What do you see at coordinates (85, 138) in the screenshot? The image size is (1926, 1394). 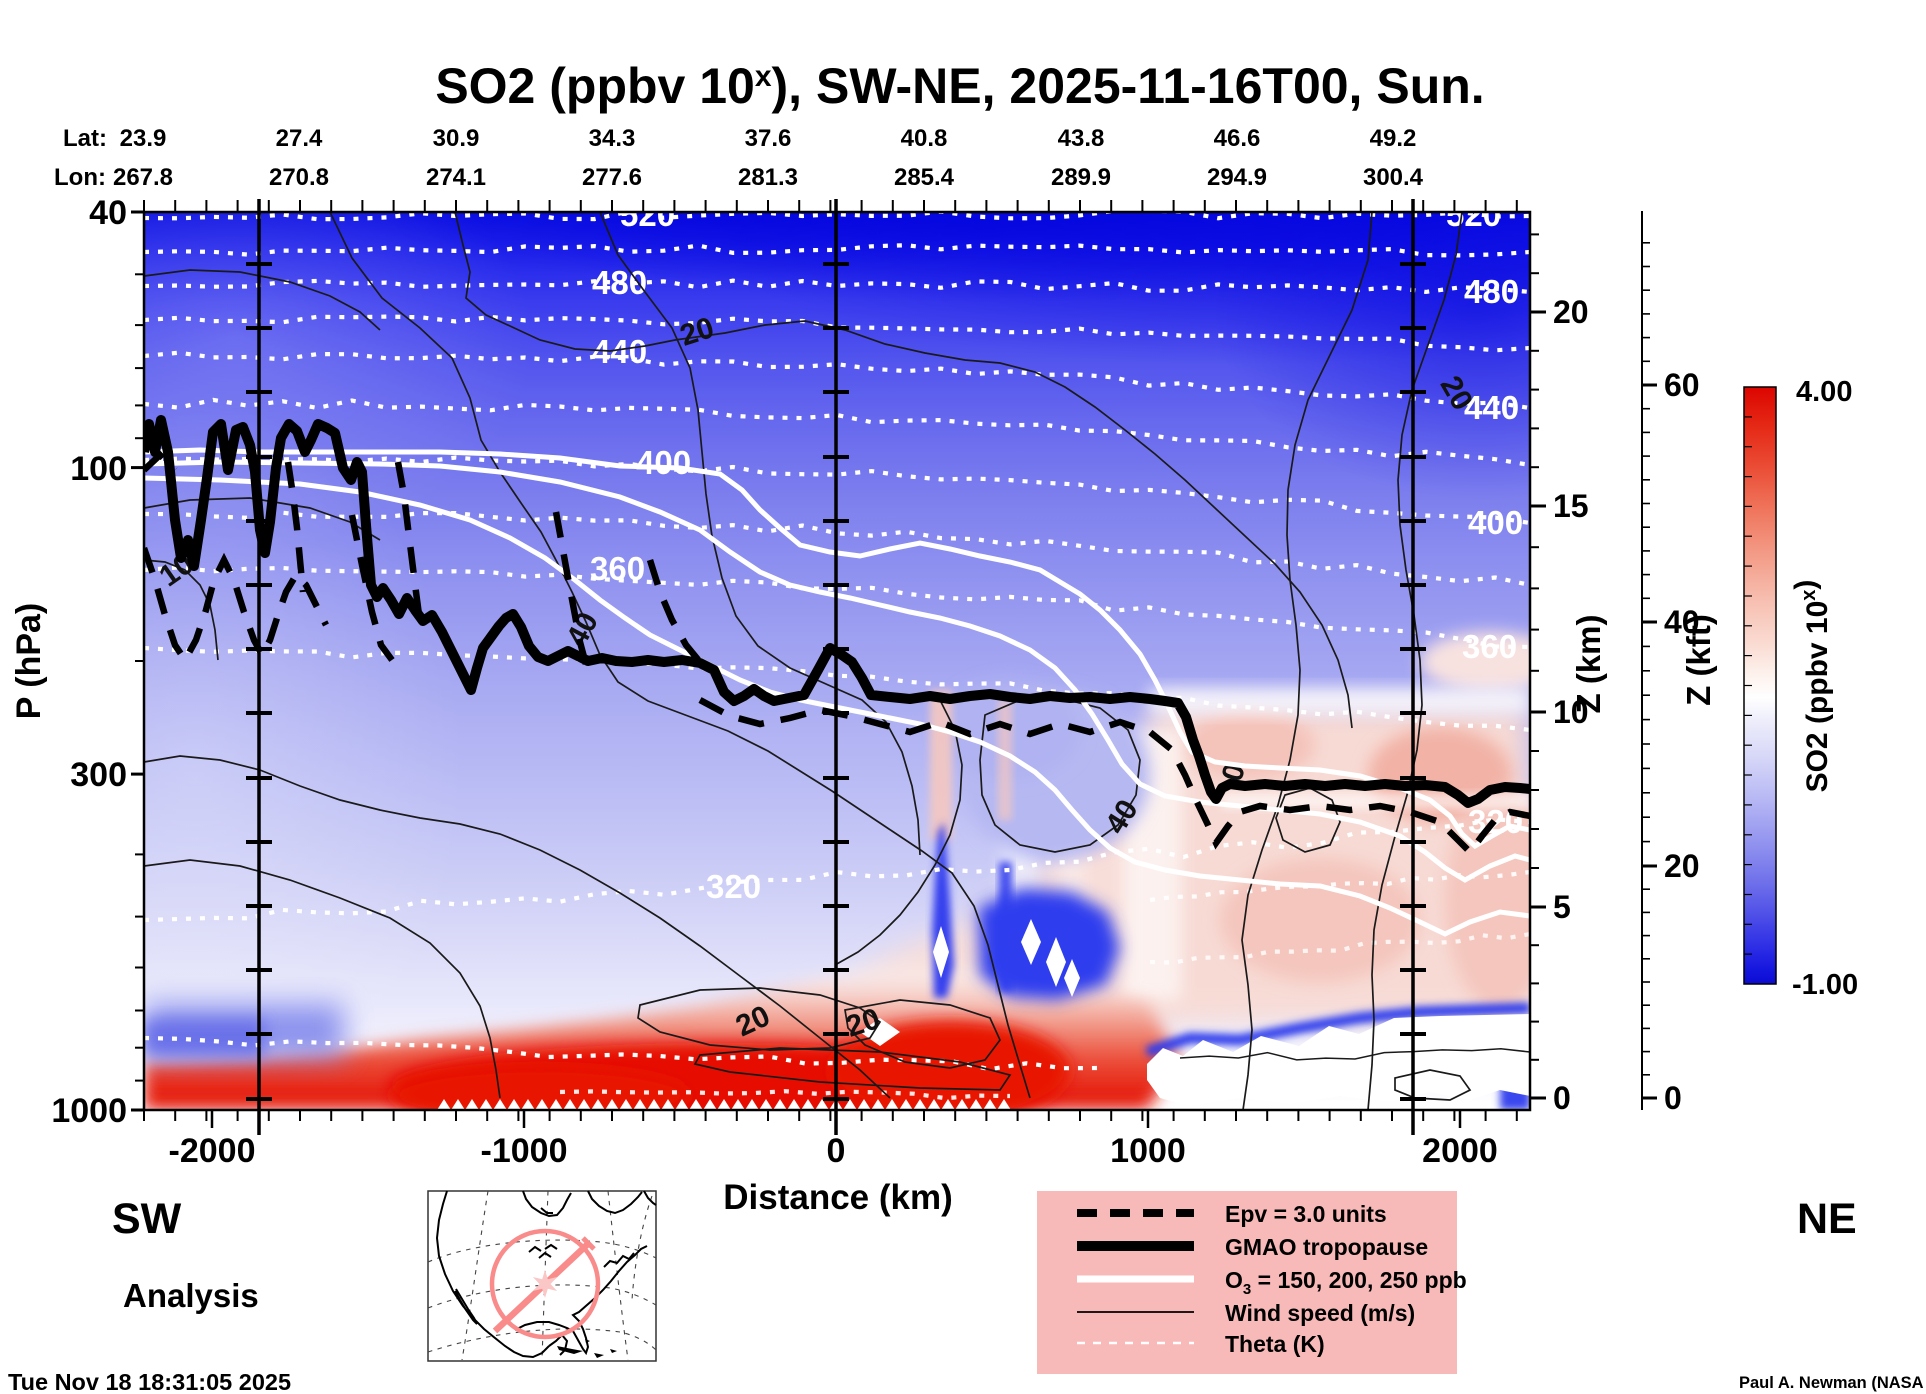 I see `svg-text: Lat:` at bounding box center [85, 138].